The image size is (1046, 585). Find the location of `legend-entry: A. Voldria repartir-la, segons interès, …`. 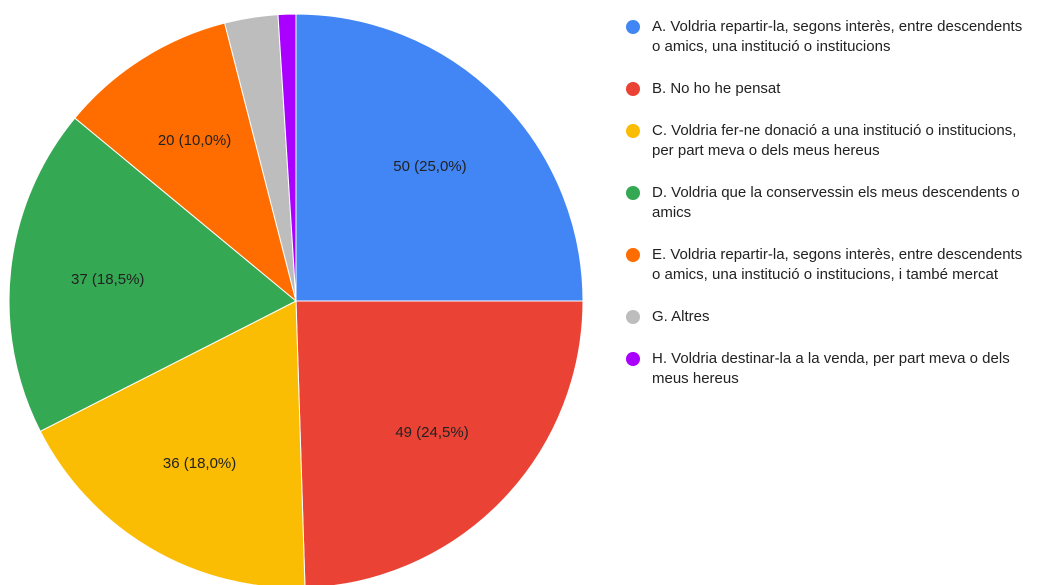

legend-entry: A. Voldria repartir-la, segons interès, … is located at coordinates (829, 37).